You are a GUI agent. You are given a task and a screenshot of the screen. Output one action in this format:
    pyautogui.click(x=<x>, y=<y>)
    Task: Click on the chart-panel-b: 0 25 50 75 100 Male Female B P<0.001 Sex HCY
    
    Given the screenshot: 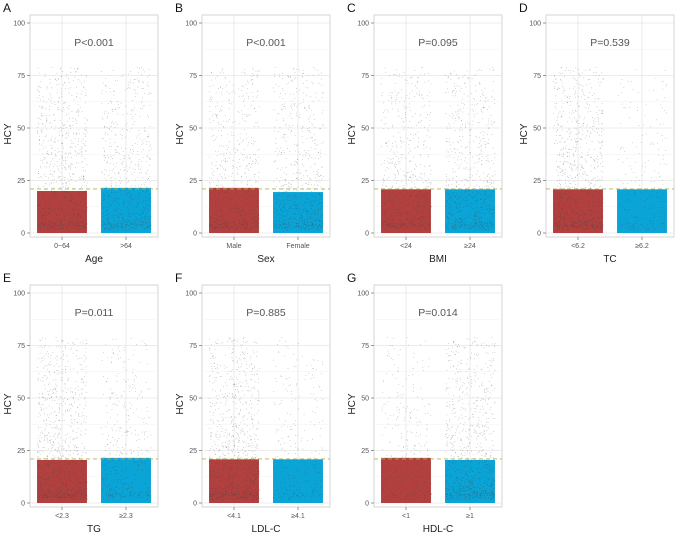 What is the action you would take?
    pyautogui.click(x=253, y=133)
    